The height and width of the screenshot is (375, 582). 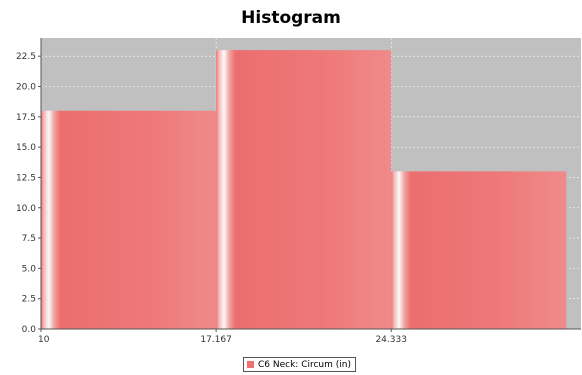 I want to click on chart-title: Histogram, so click(x=291, y=18).